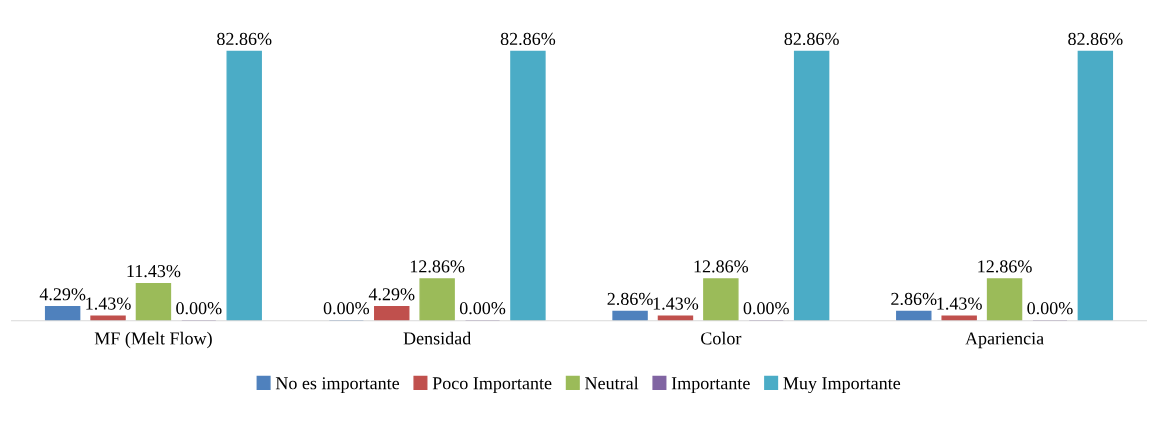 This screenshot has height=422, width=1158. Describe the element at coordinates (612, 383) in the screenshot. I see `legend-label: Neutral` at that location.